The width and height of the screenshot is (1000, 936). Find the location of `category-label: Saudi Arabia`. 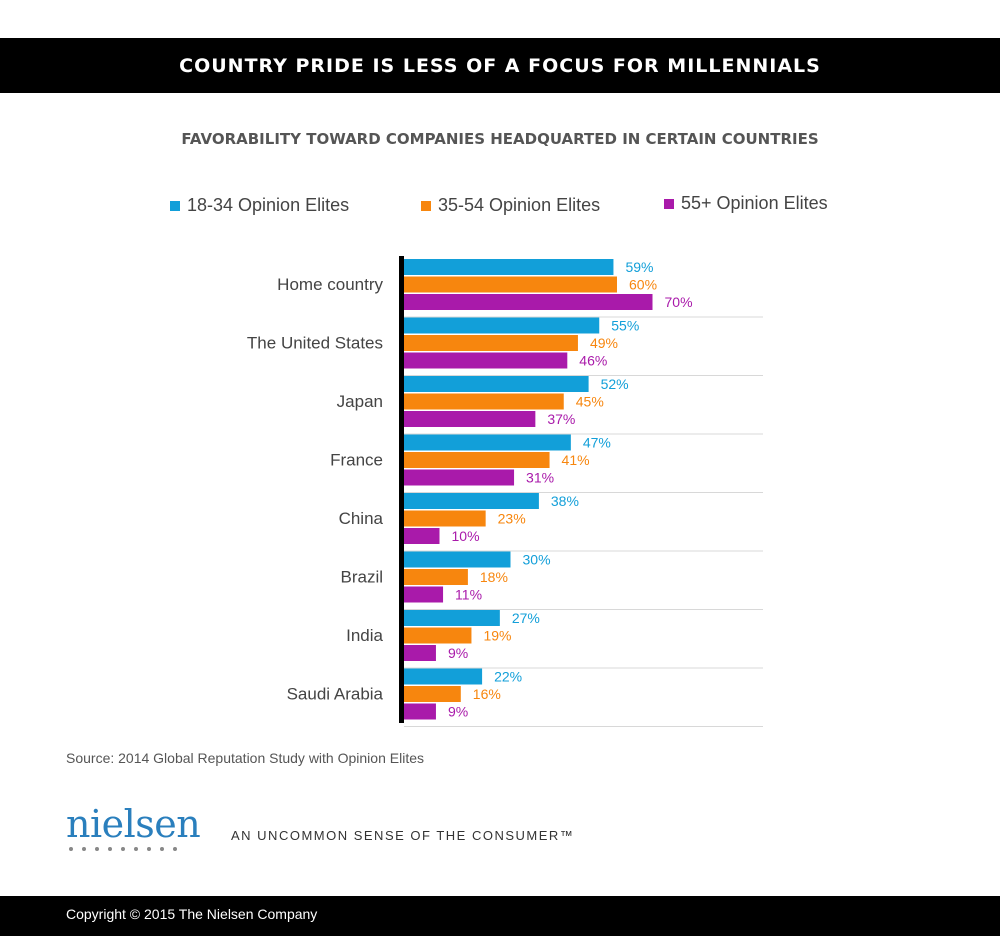

category-label: Saudi Arabia is located at coordinates (335, 694).